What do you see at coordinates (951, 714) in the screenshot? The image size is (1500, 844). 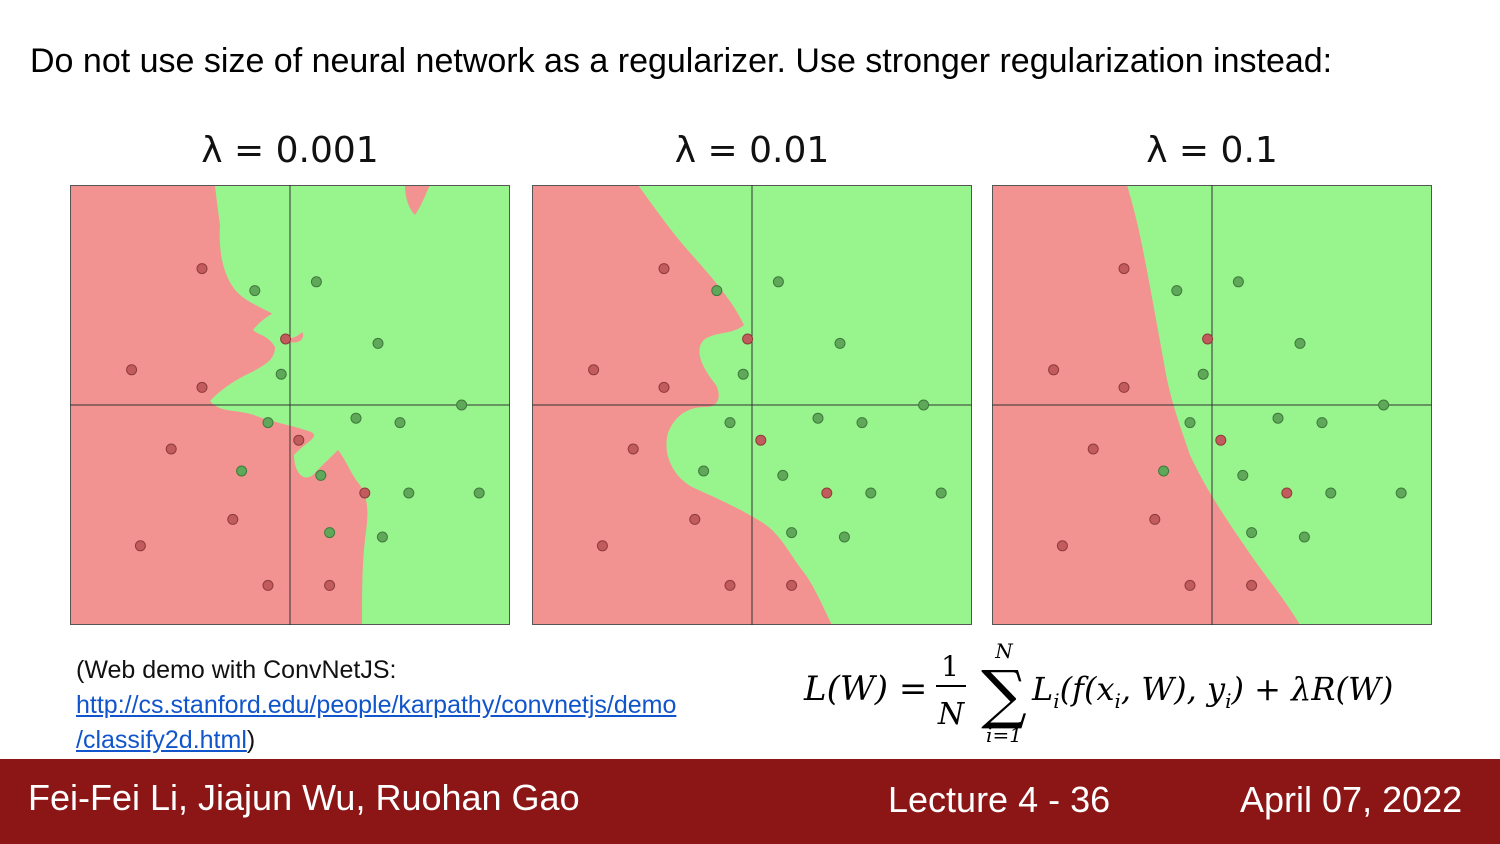 I see `formula-frac-den: N` at bounding box center [951, 714].